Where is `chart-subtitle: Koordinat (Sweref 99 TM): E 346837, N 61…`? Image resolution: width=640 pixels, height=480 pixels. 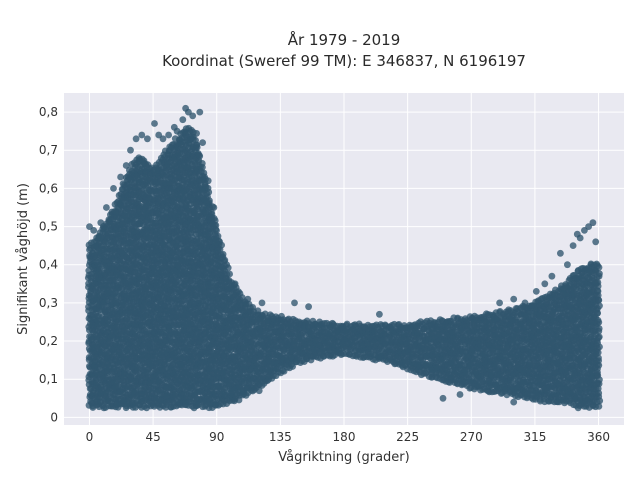
chart-subtitle: Koordinat (Sweref 99 TM): E 346837, N 61… is located at coordinates (344, 61).